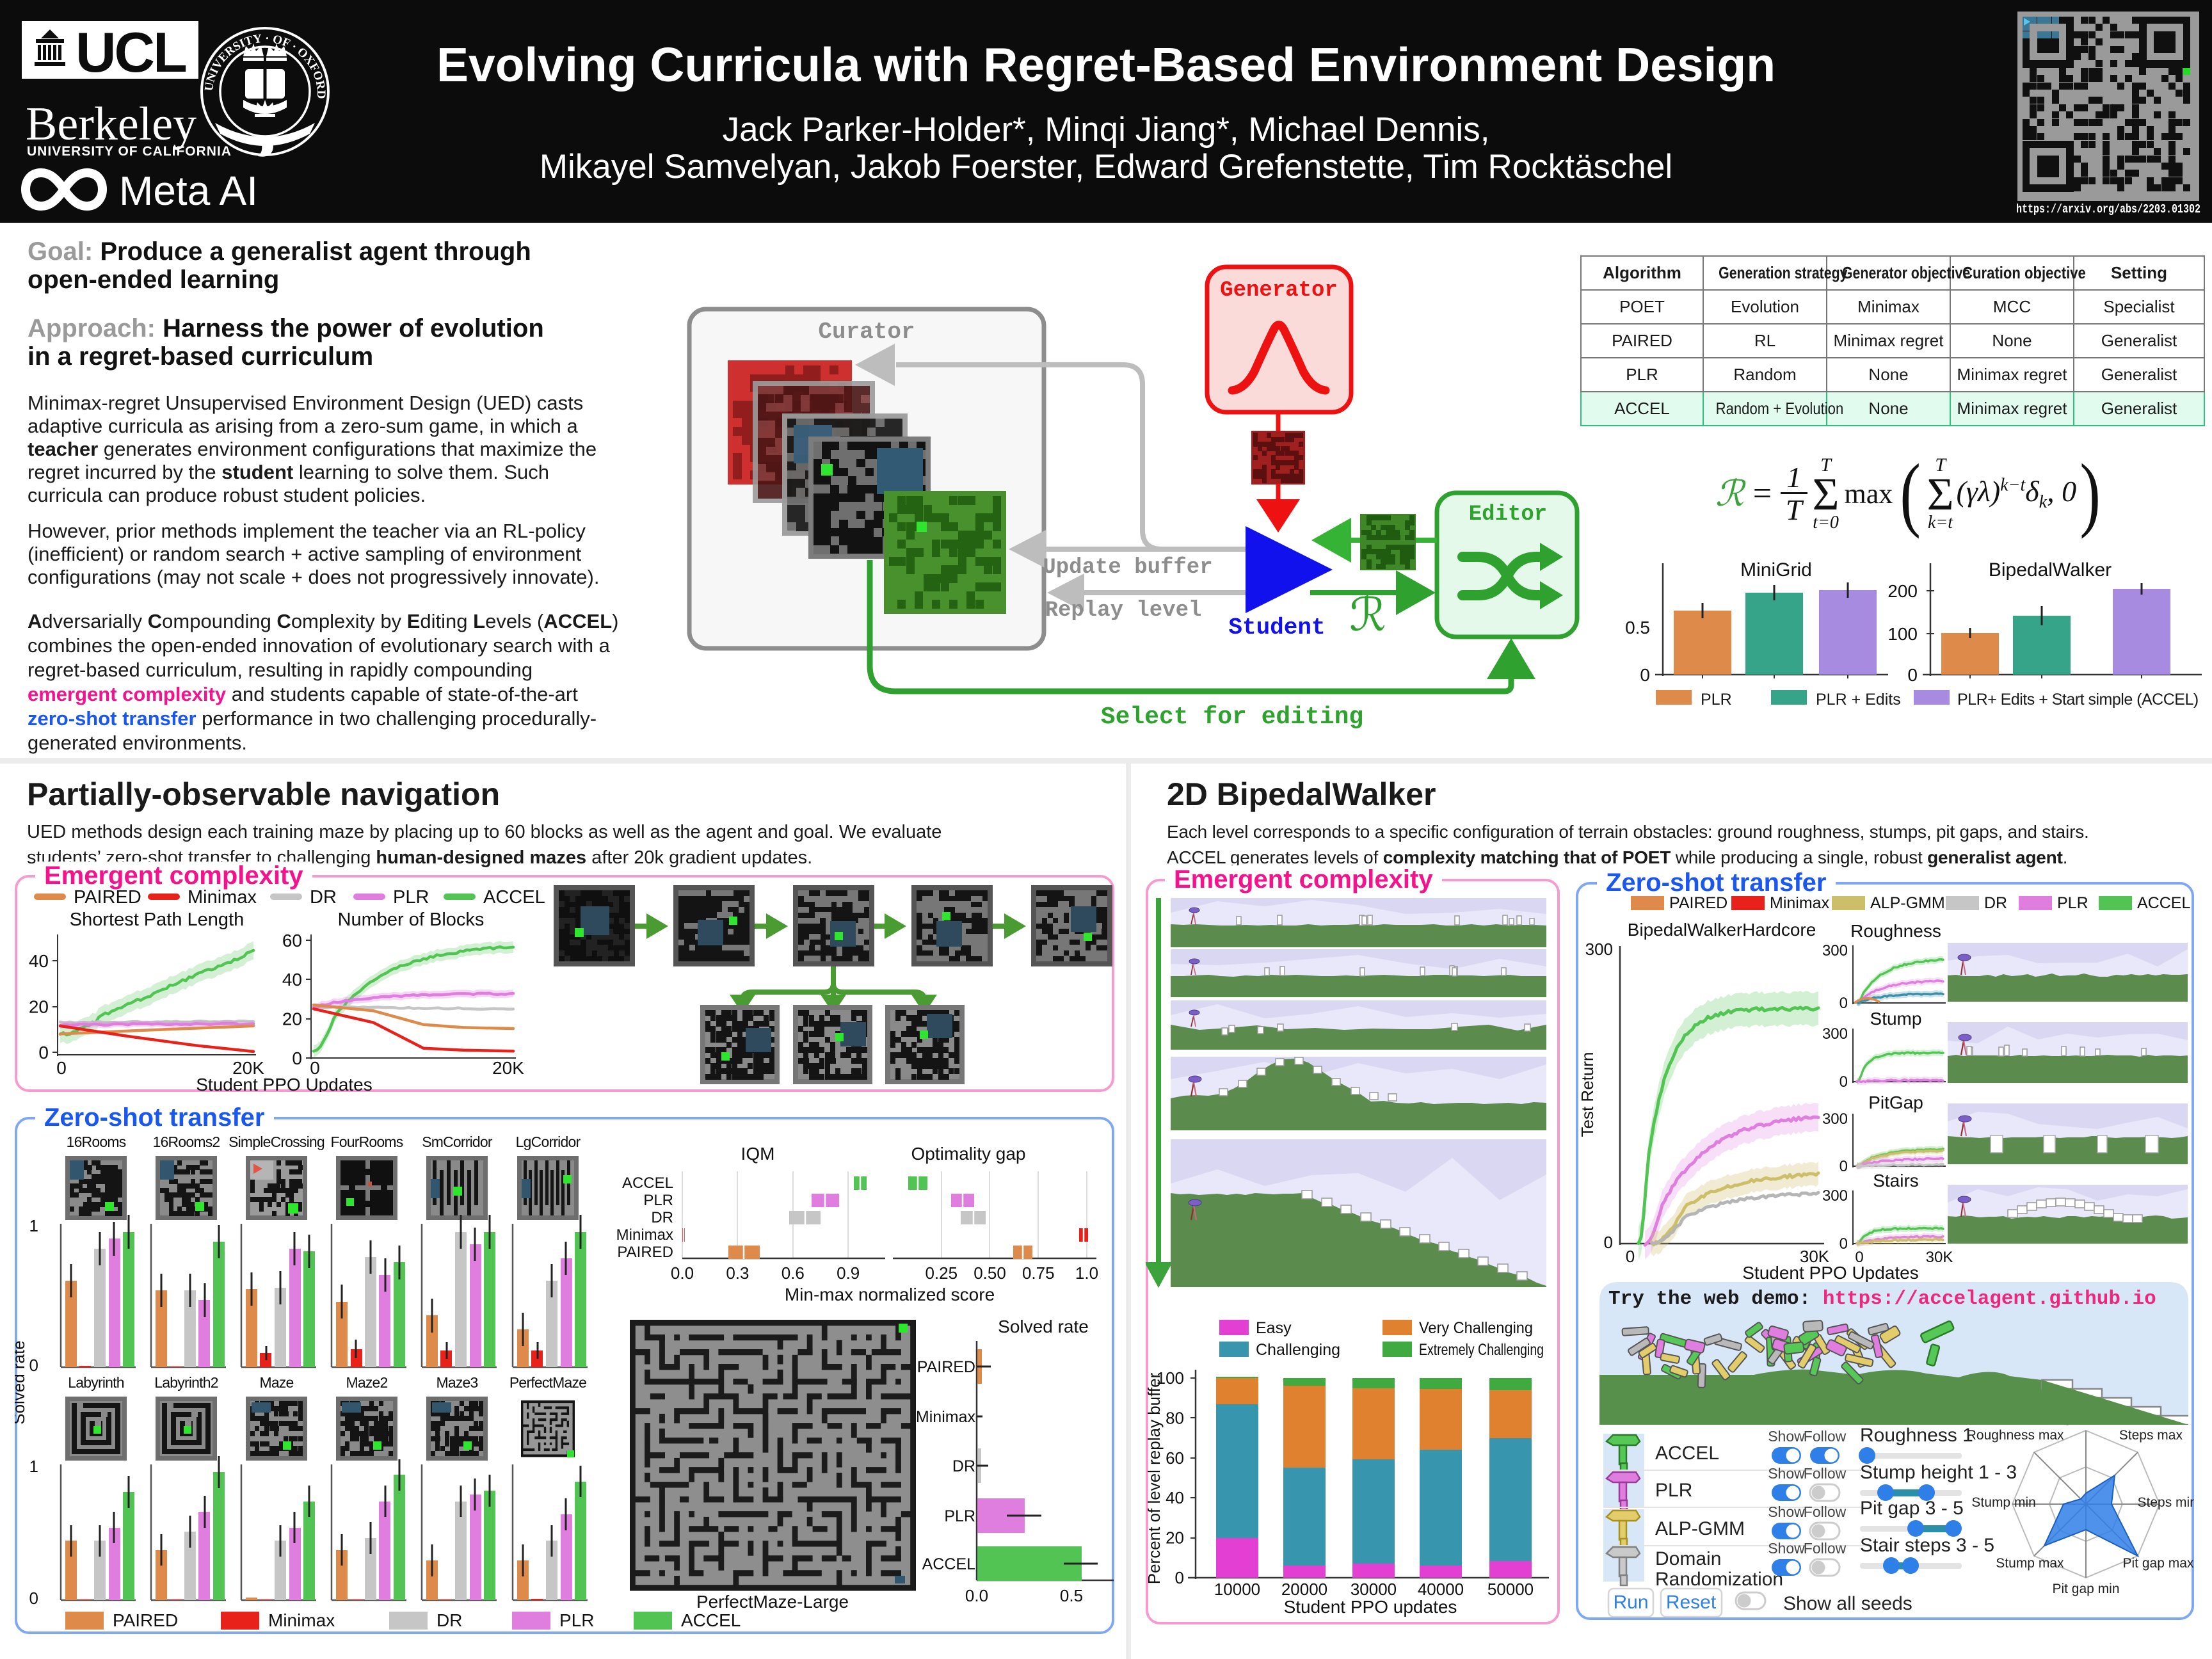 This screenshot has width=2212, height=1659. Describe the element at coordinates (1274, 1328) in the screenshot. I see `svg-text: Easy` at that location.